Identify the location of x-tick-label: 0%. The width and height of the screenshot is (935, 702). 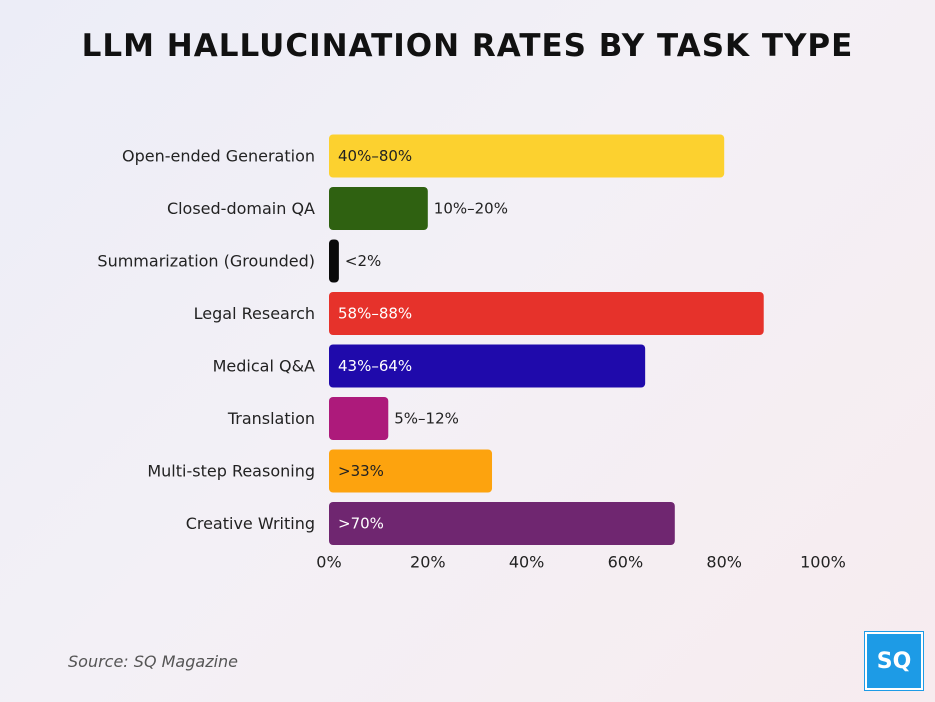
(328, 562).